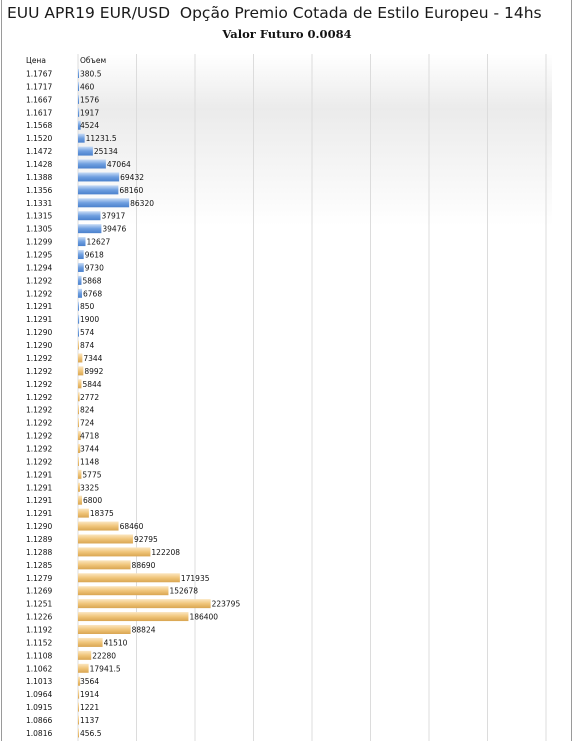 The image size is (574, 741). What do you see at coordinates (92, 293) in the screenshot?
I see `volume-label: 6768` at bounding box center [92, 293].